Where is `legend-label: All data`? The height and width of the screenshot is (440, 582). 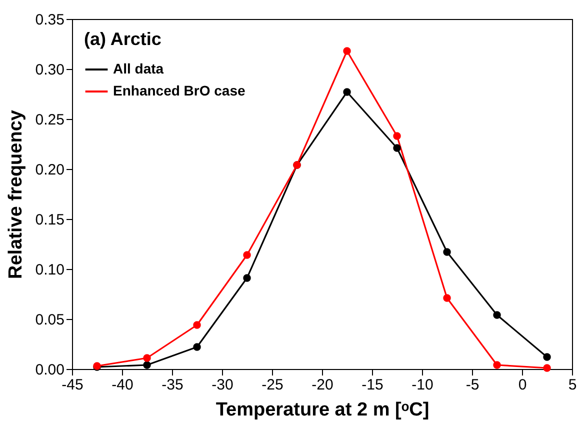
legend-label: All data is located at coordinates (138, 68).